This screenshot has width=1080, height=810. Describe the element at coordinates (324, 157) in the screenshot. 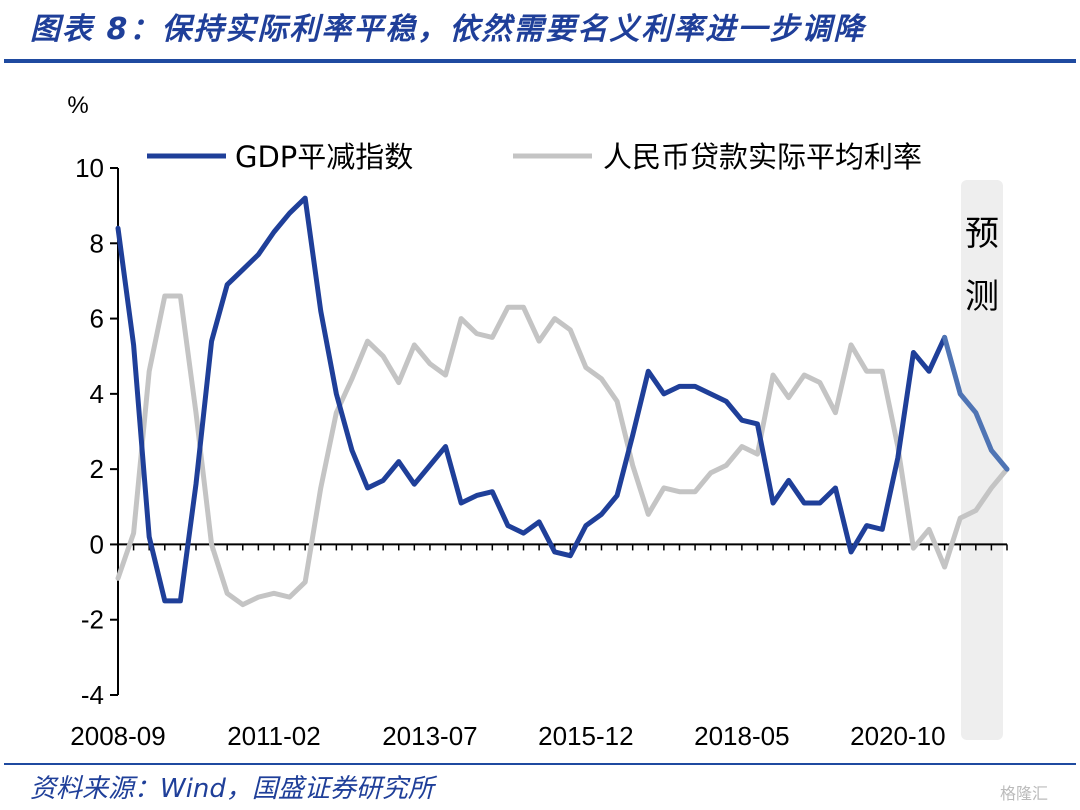

I see `legend-label-gdp-deflator: GDP平减指数` at that location.